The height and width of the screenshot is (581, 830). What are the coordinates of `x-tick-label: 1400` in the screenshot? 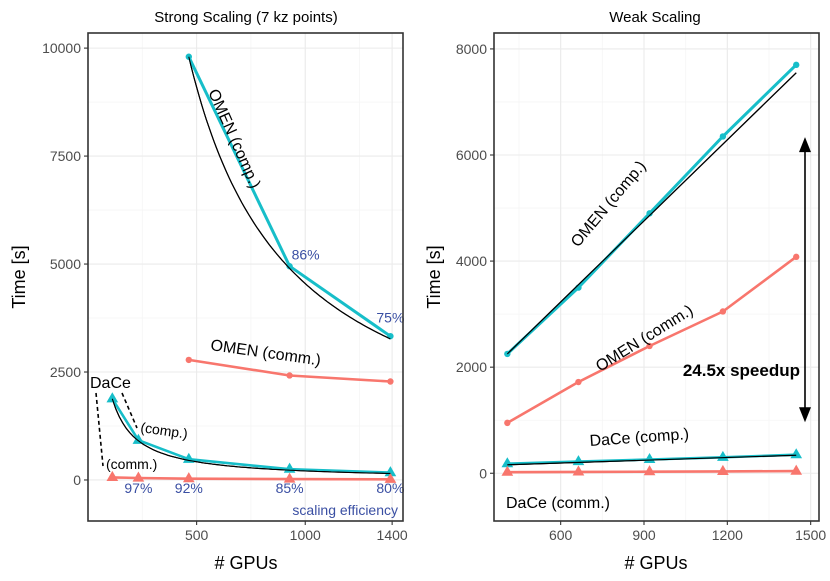 It's located at (392, 535).